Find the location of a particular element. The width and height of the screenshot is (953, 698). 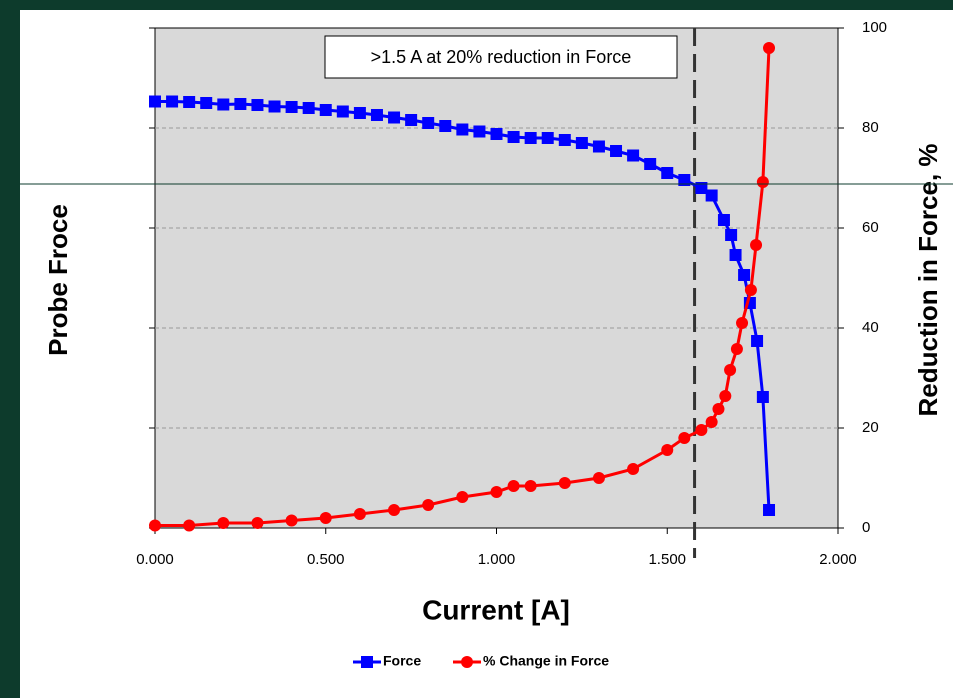

x-tick-label: 0.500 is located at coordinates (326, 559).